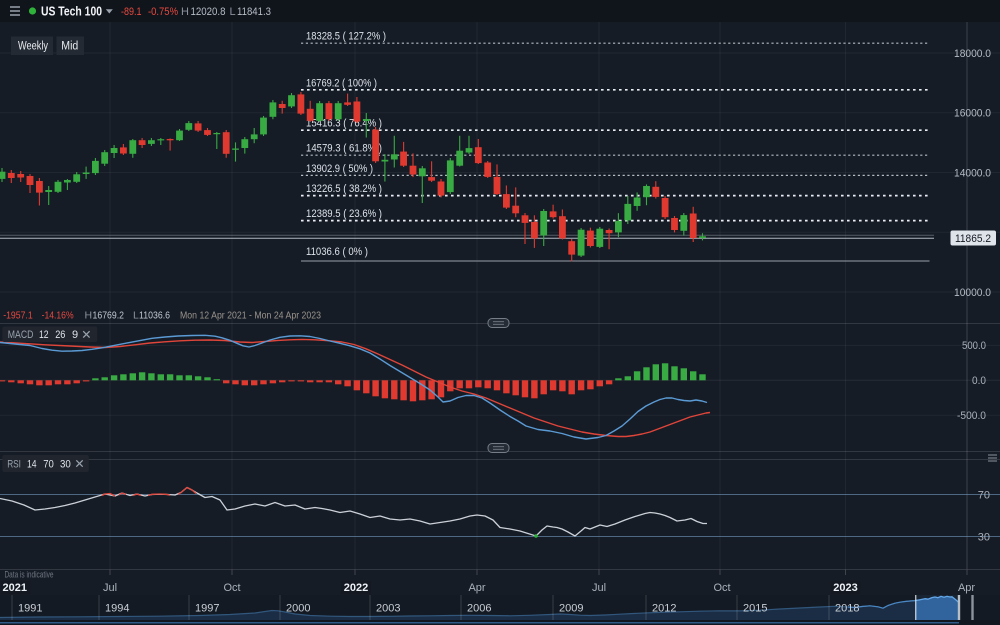 This screenshot has height=625, width=1000. What do you see at coordinates (346, 37) in the screenshot?
I see `svg-text: 18328.5 ( 127.2% )` at bounding box center [346, 37].